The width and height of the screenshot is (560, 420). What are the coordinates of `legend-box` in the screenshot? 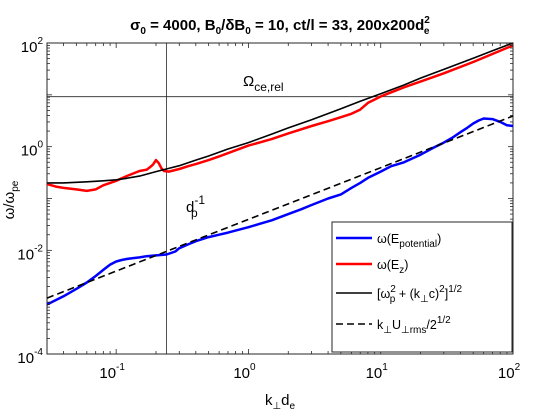 It's located at (422, 287).